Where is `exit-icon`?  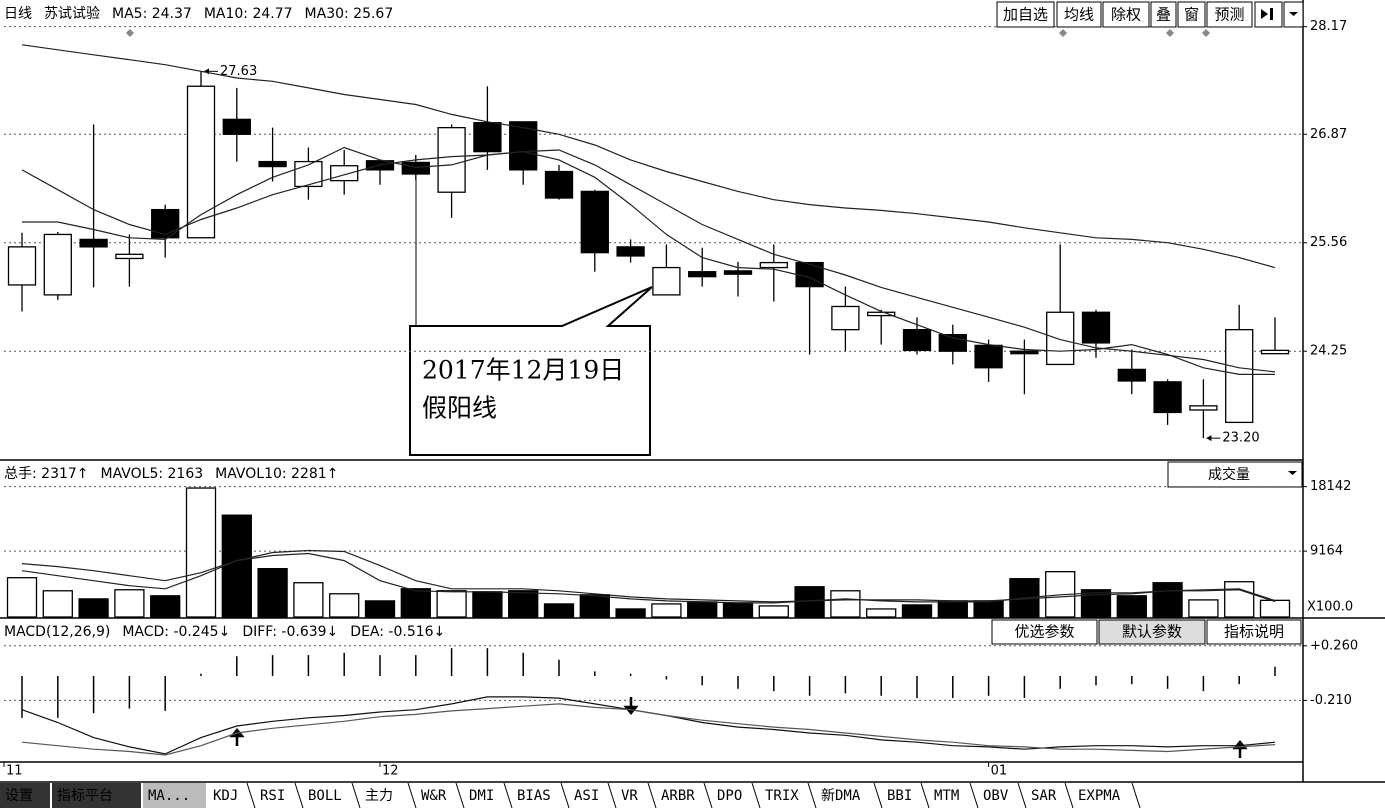
exit-icon is located at coordinates (1267, 14).